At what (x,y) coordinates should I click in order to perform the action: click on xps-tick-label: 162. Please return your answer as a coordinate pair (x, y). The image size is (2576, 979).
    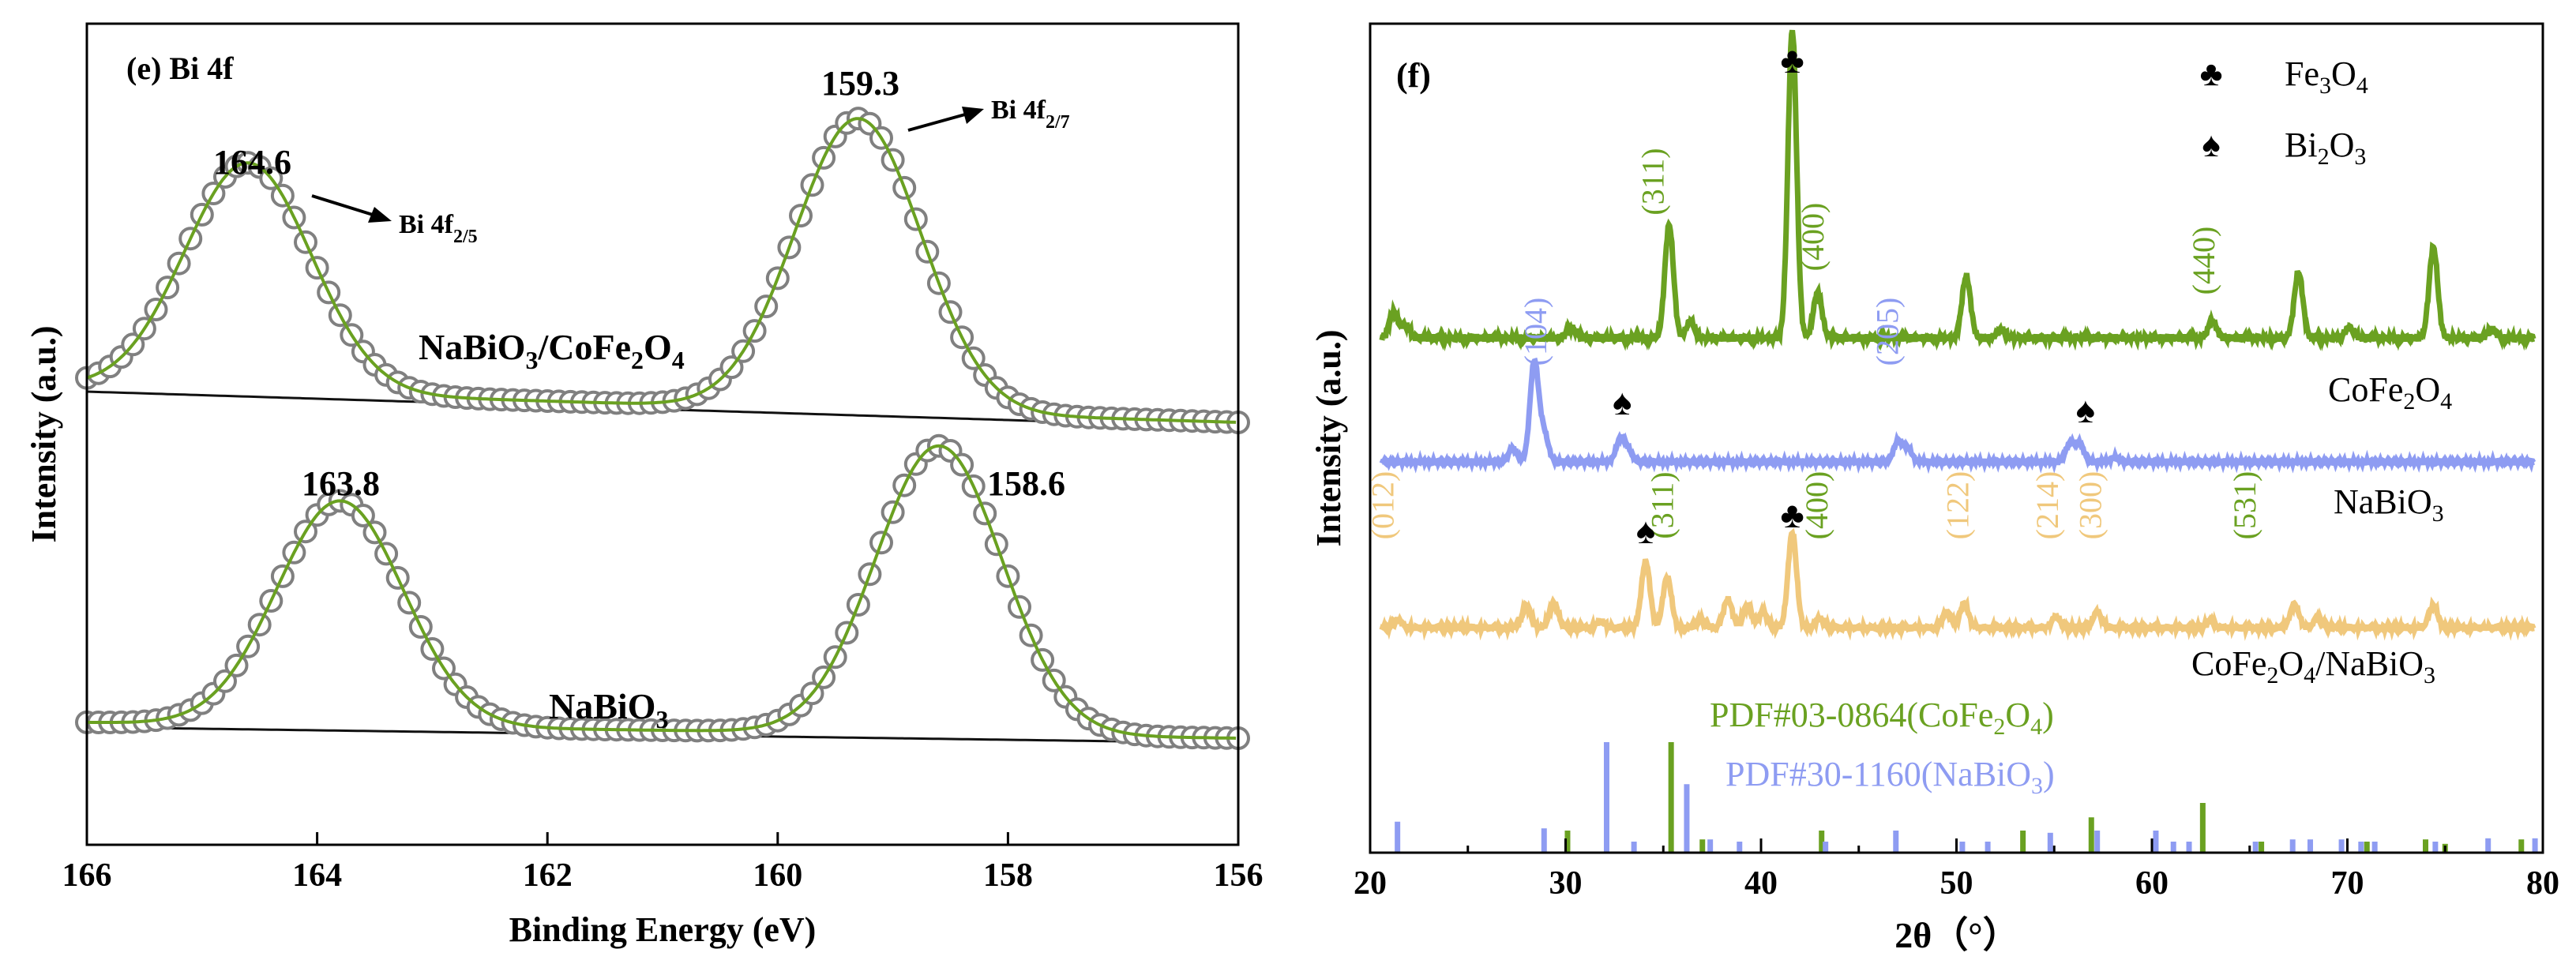
    Looking at the image, I should click on (548, 875).